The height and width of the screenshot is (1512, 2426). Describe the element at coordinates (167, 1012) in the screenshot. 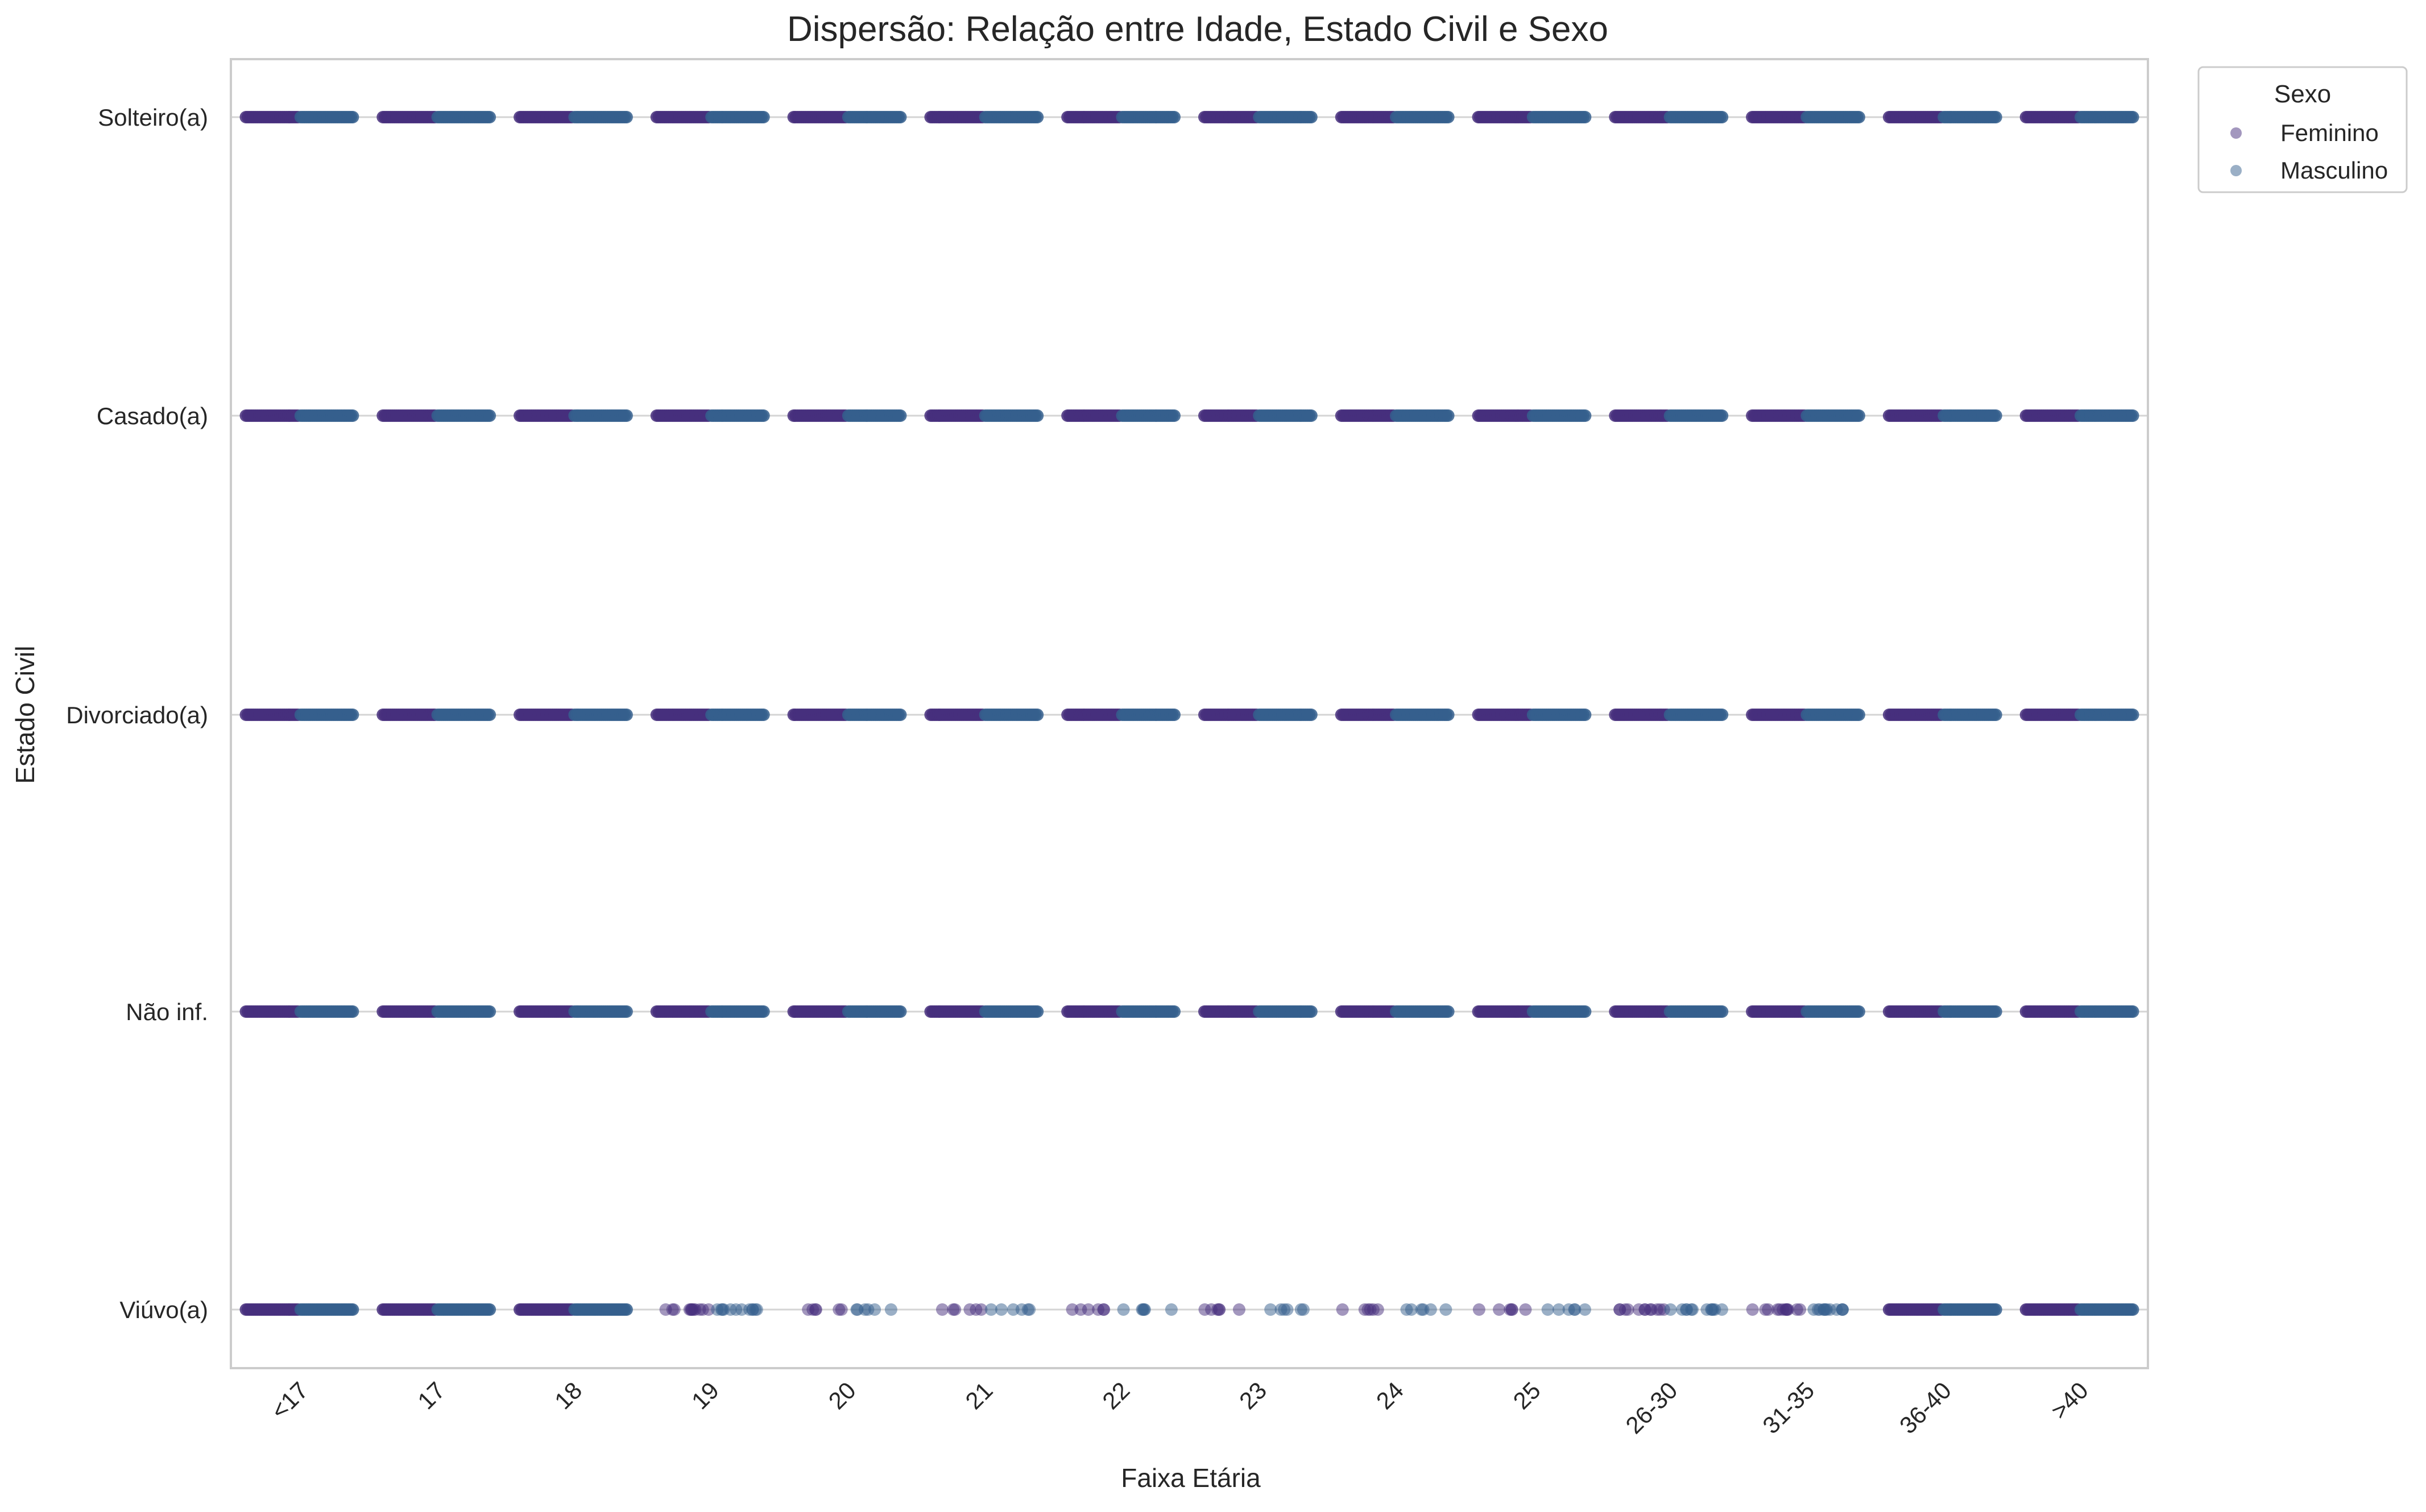

I see `y-tick-label: Não inf.` at that location.